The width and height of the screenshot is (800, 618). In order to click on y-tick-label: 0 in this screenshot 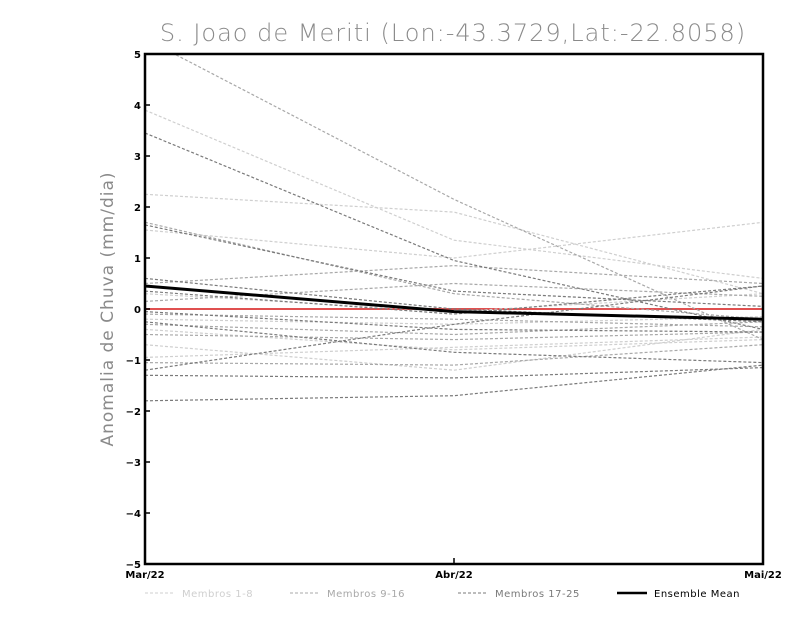, I will do `click(137, 310)`.